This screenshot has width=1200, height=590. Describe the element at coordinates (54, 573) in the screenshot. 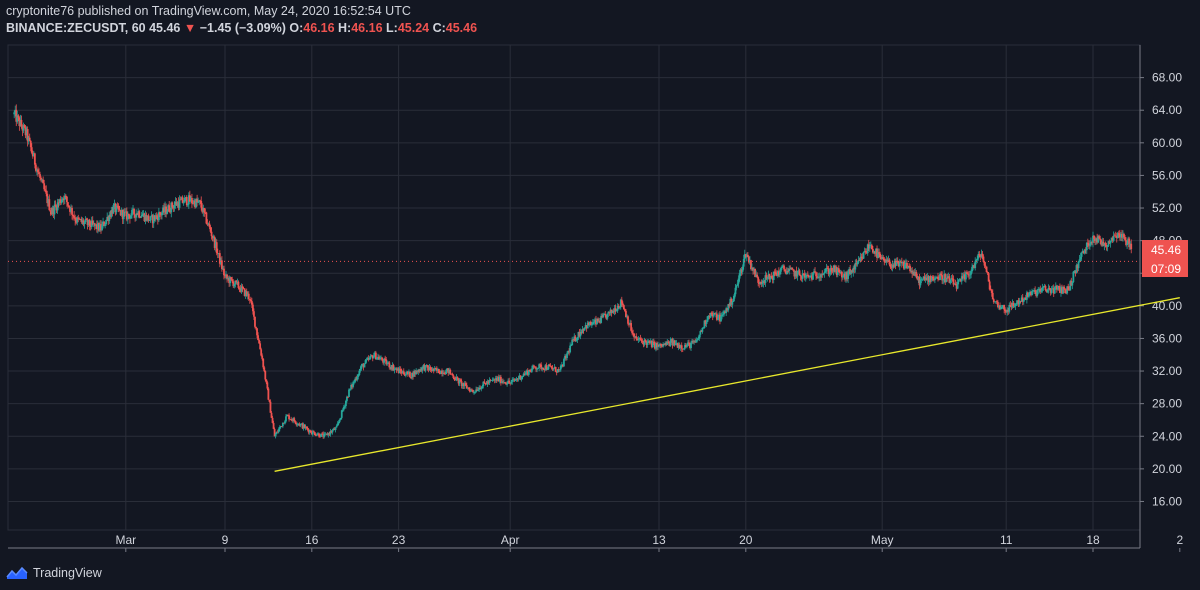

I see `tradingview-footer: TradingView` at that location.